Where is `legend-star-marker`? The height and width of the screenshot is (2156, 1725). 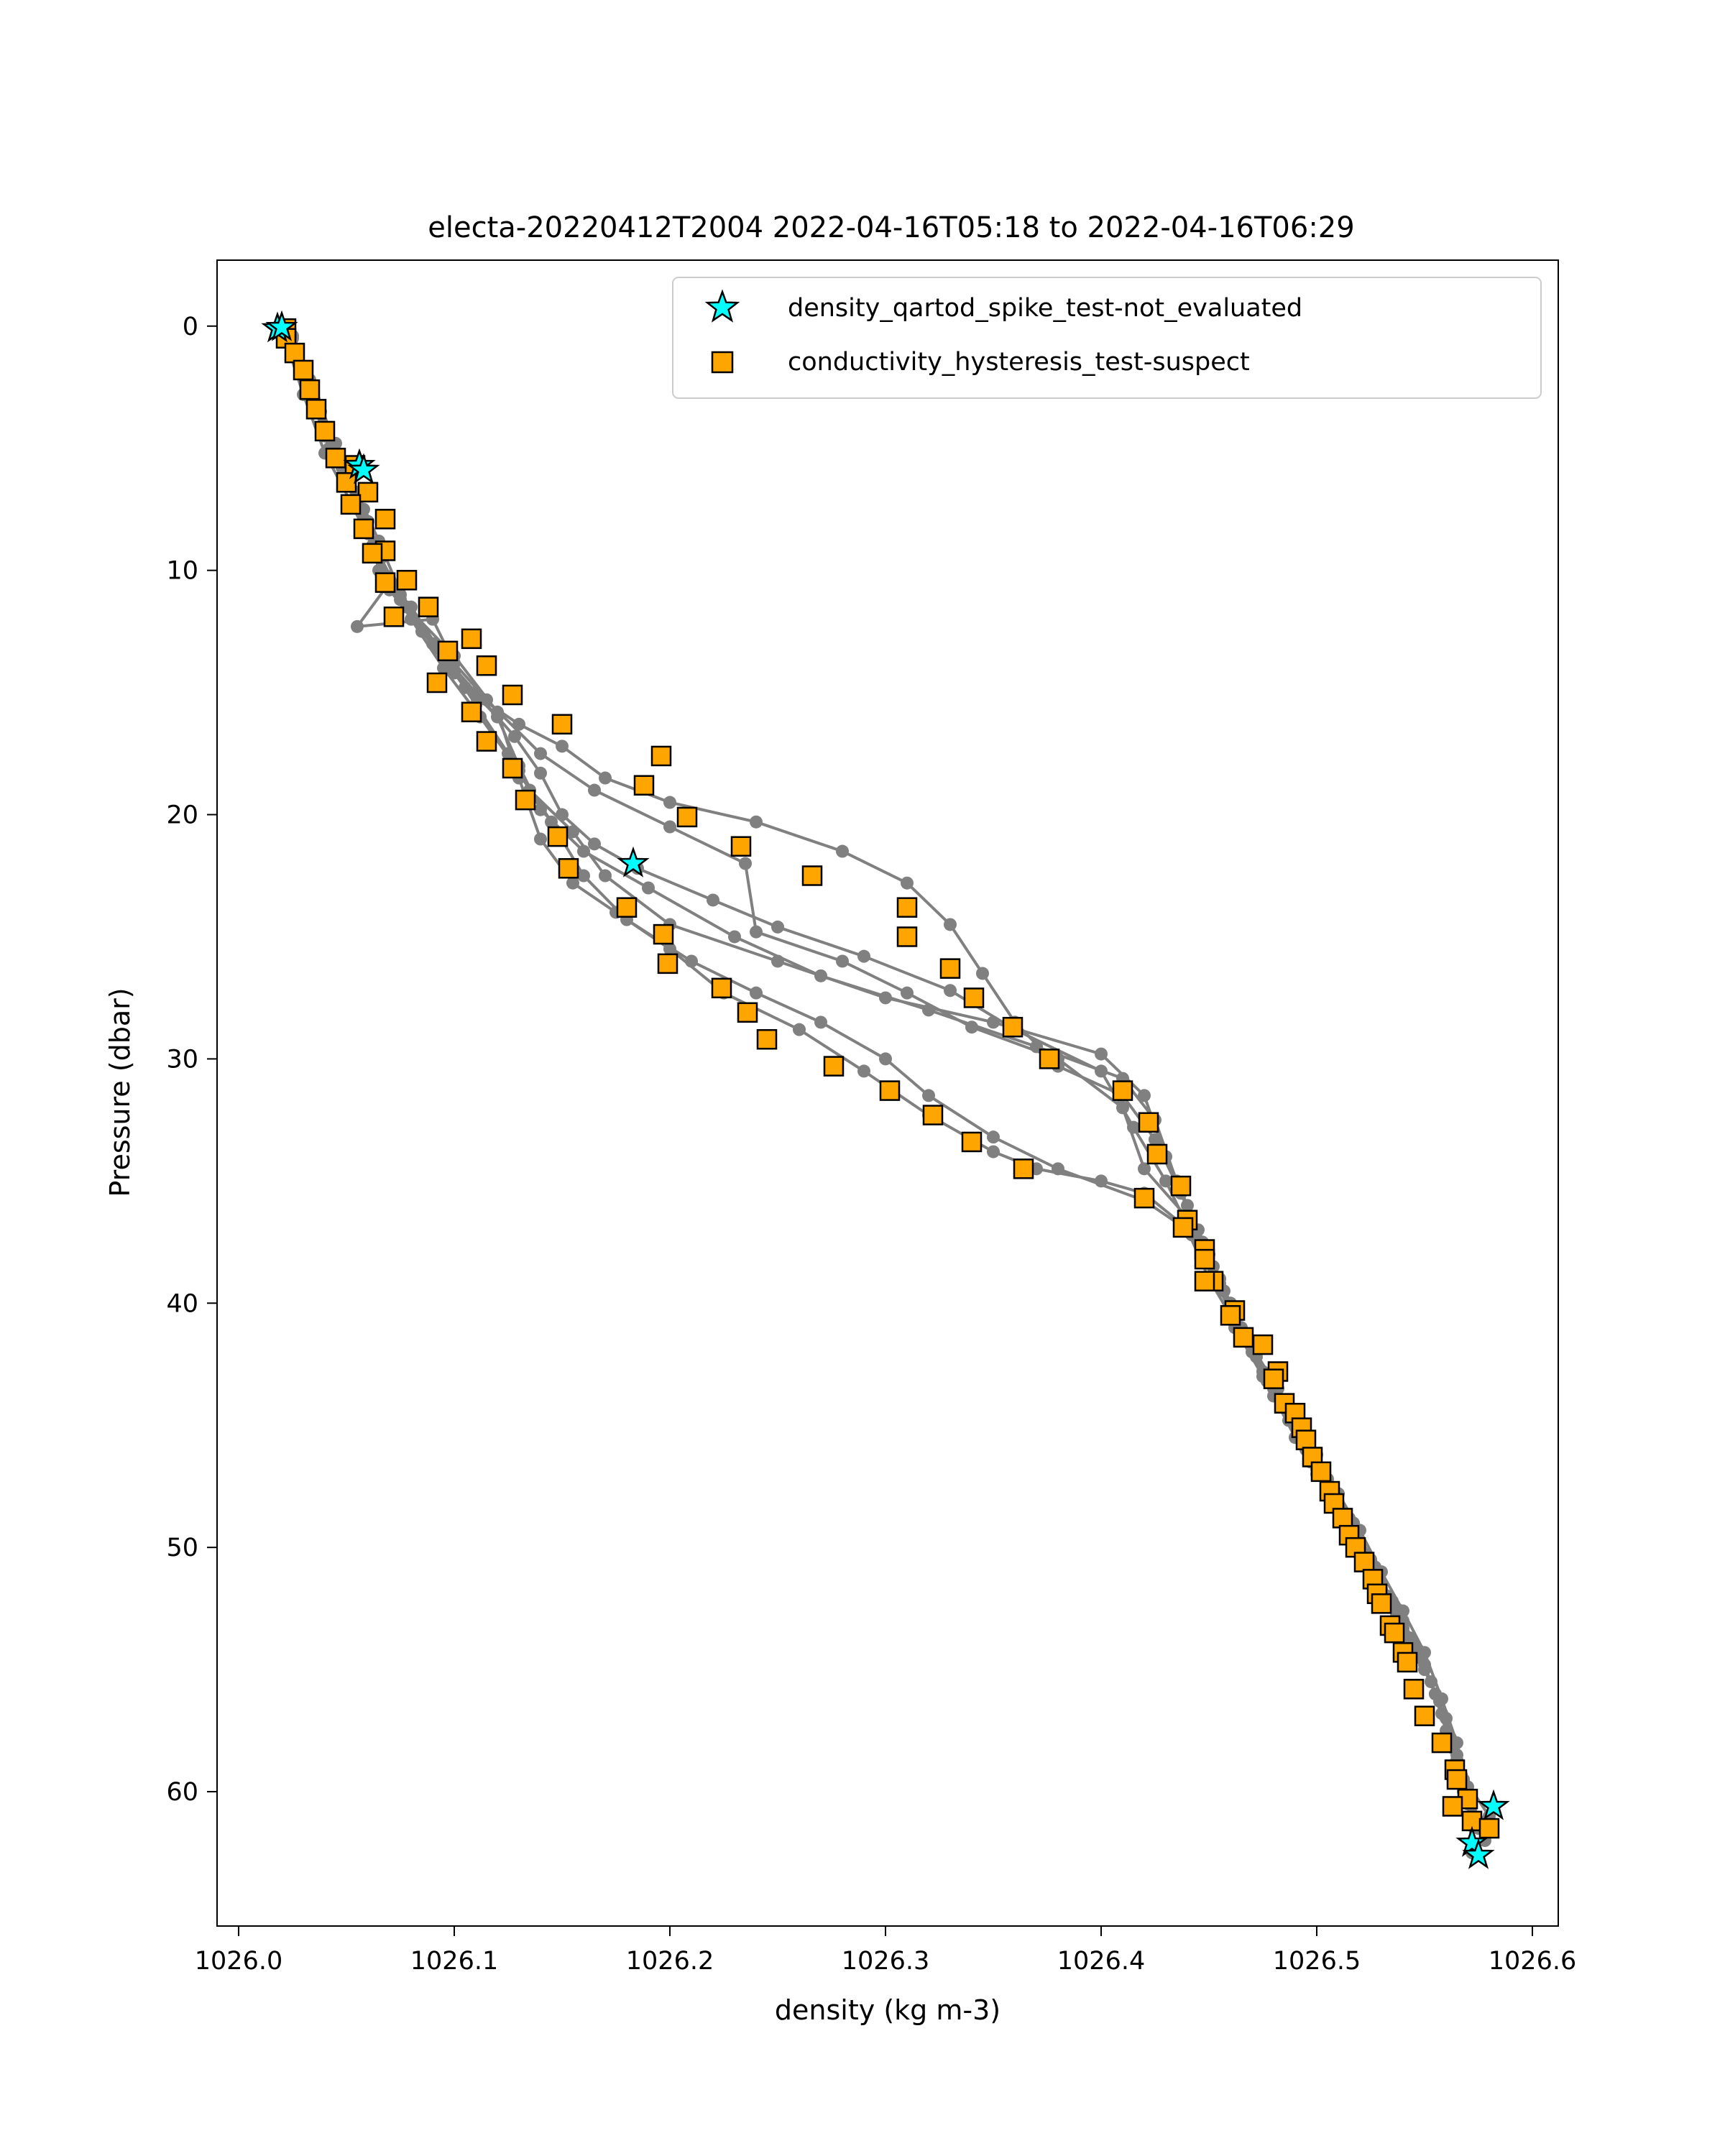
legend-star-marker is located at coordinates (722, 306).